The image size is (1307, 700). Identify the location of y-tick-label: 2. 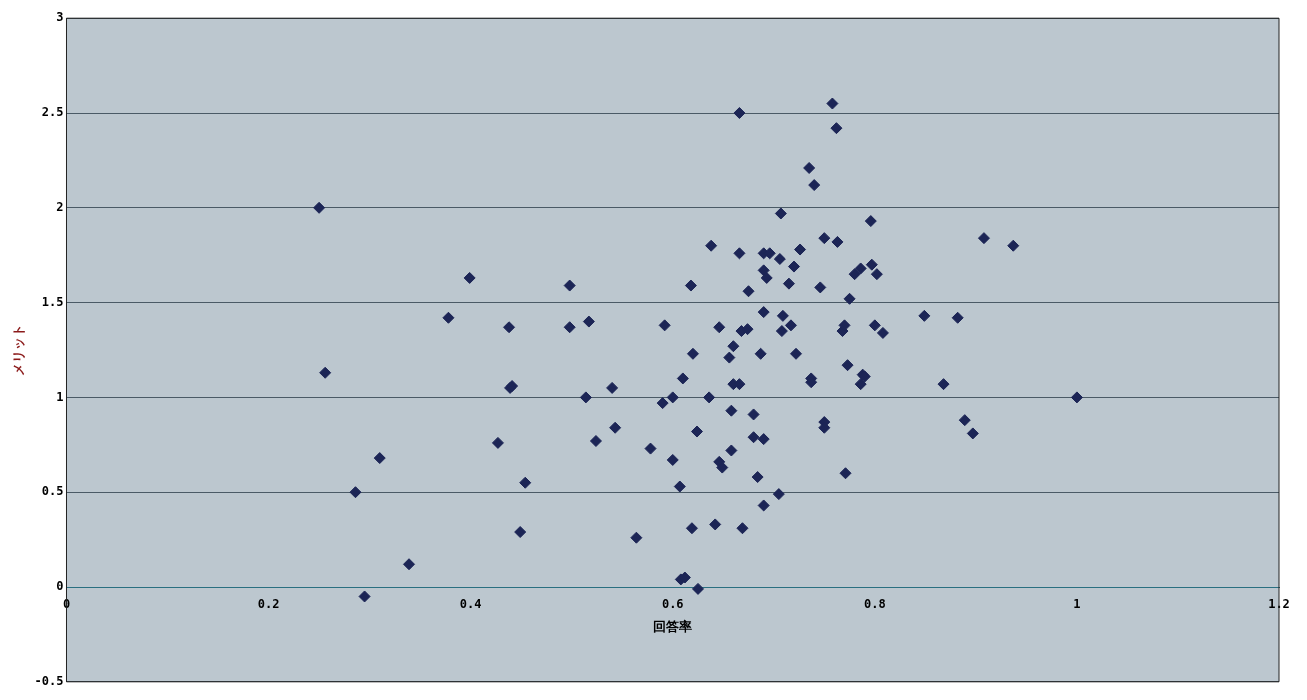
(60, 206).